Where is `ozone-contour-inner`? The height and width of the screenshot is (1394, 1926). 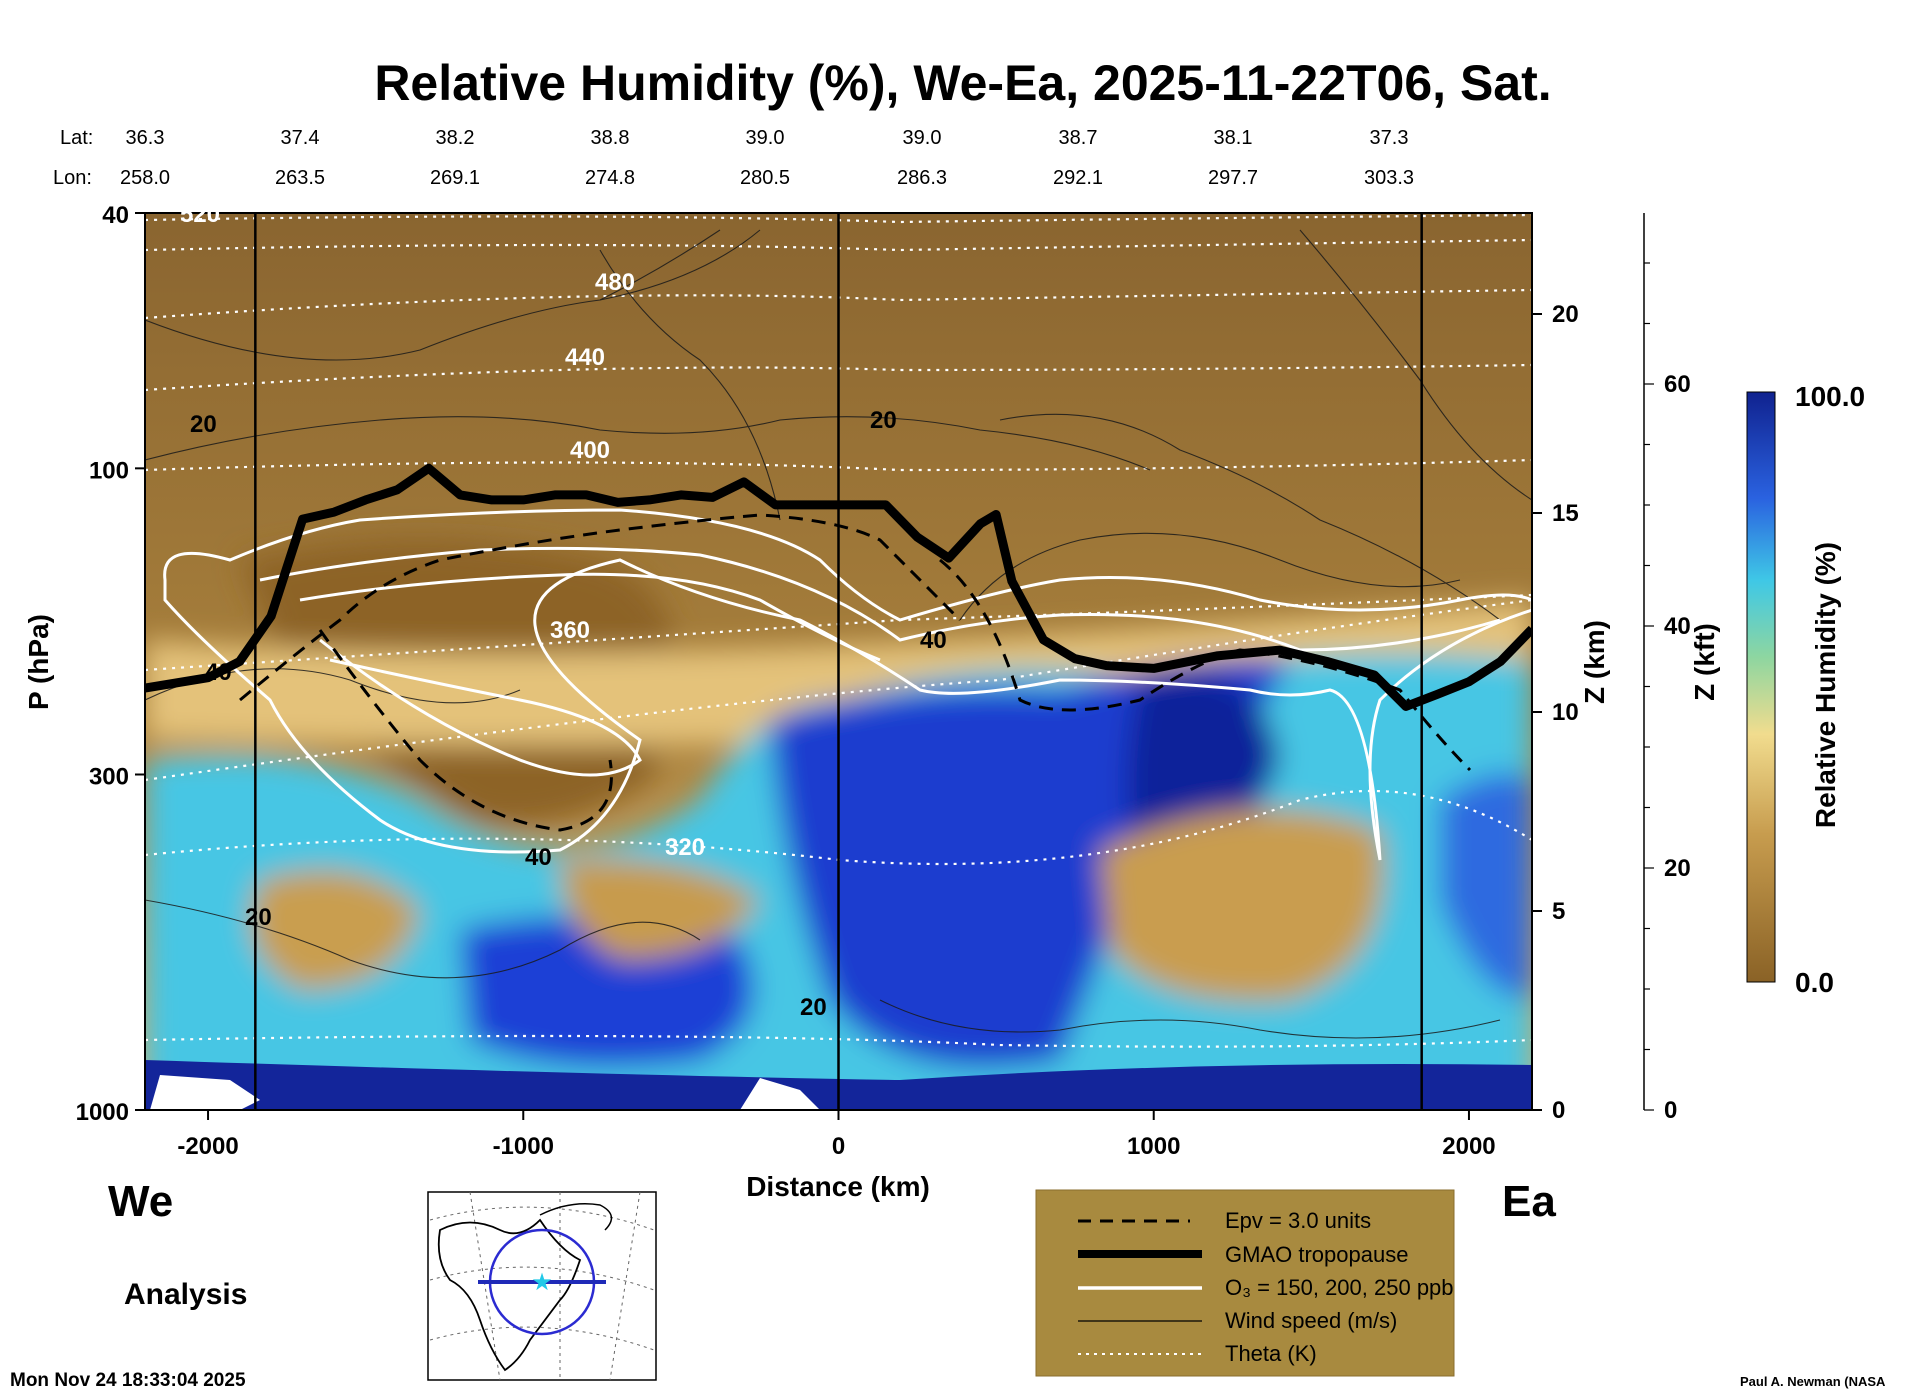 ozone-contour-inner is located at coordinates (480, 707).